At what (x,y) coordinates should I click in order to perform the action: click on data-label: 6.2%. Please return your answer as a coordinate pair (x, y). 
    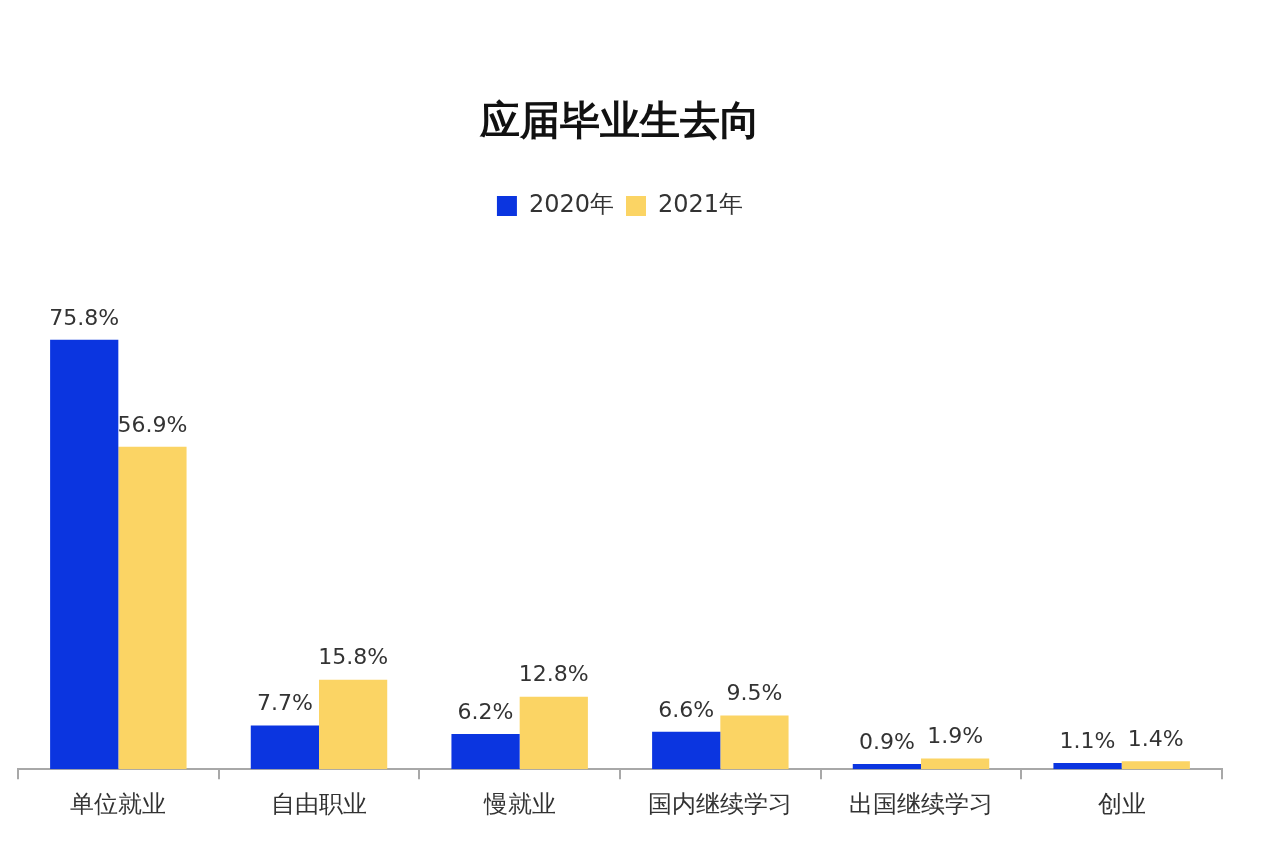
    Looking at the image, I should click on (485, 711).